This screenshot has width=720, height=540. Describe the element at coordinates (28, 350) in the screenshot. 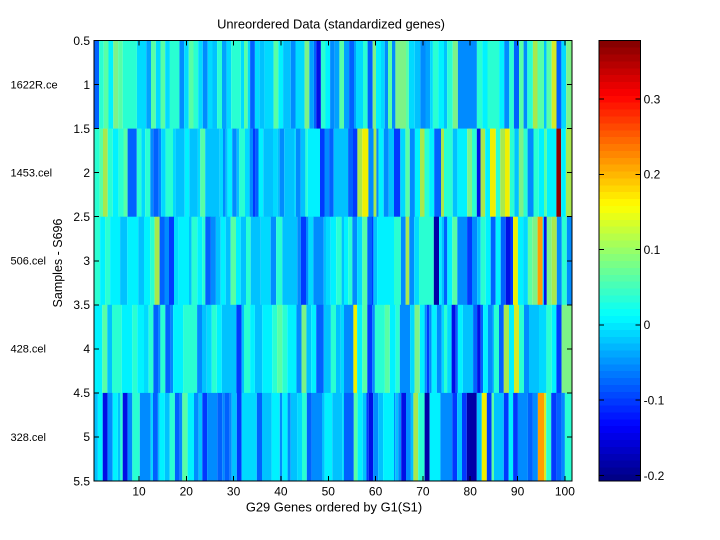

I see `svg-text: 428.cel` at that location.